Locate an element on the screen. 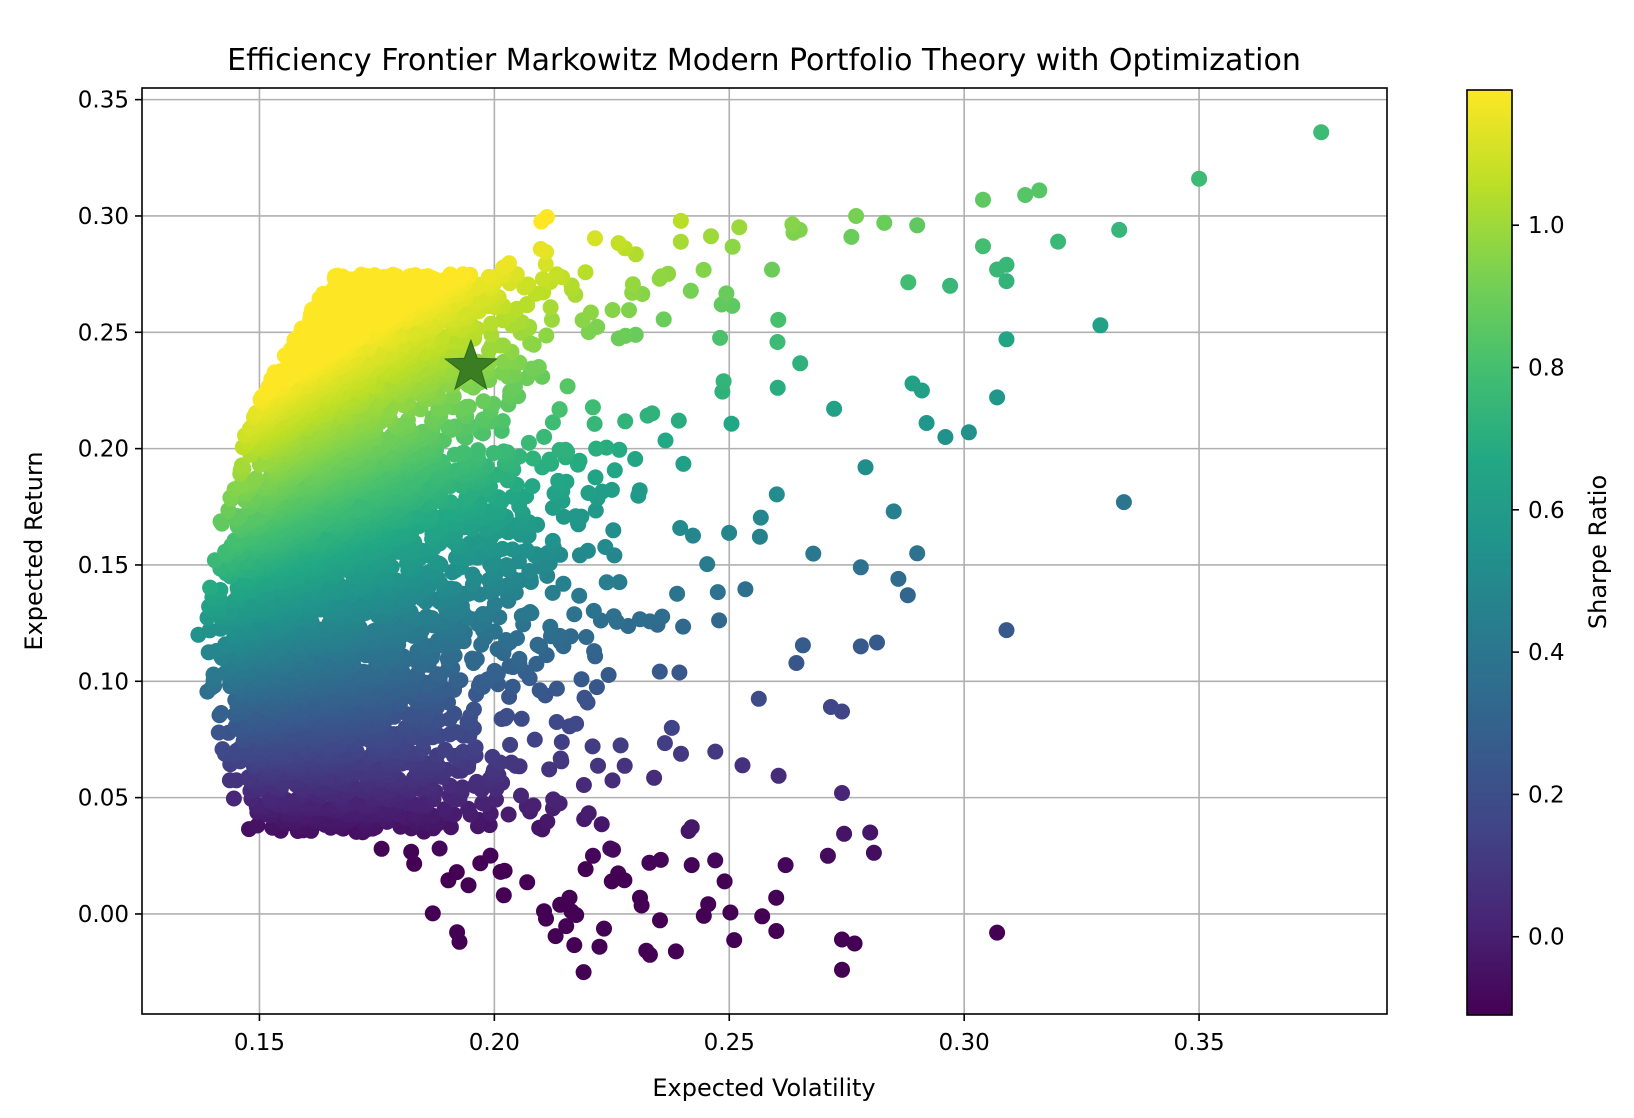 This screenshot has width=1634, height=1118. y-tick-label: 0.30 is located at coordinates (103, 217).